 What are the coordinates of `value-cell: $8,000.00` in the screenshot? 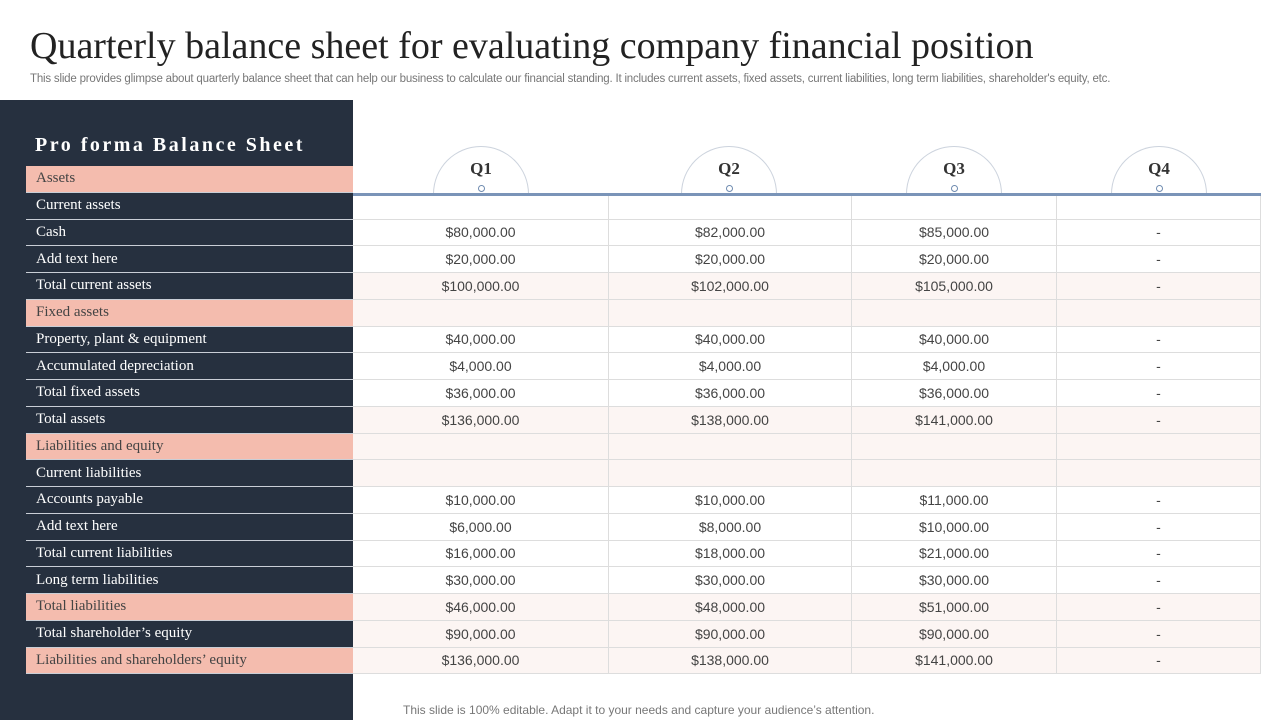 It's located at (730, 527).